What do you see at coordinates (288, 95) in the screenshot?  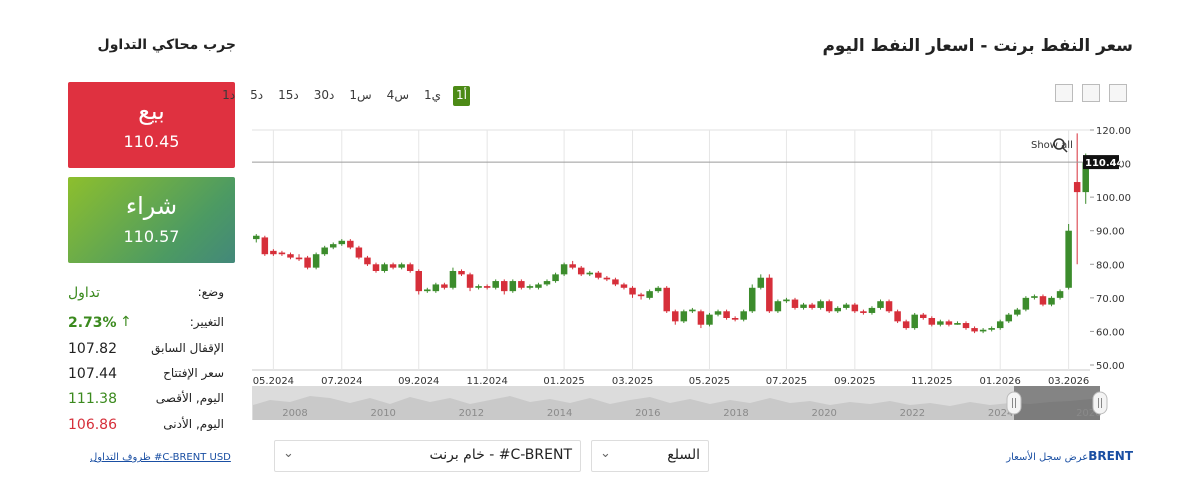 I see `timeframe-button: 15د` at bounding box center [288, 95].